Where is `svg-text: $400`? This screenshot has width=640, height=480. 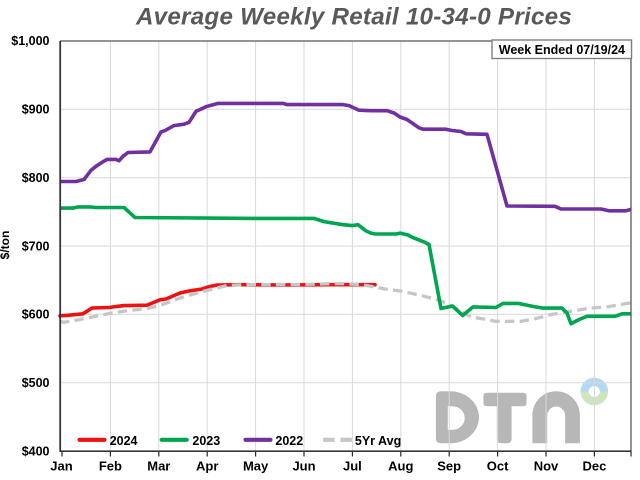 svg-text: $400 is located at coordinates (36, 451).